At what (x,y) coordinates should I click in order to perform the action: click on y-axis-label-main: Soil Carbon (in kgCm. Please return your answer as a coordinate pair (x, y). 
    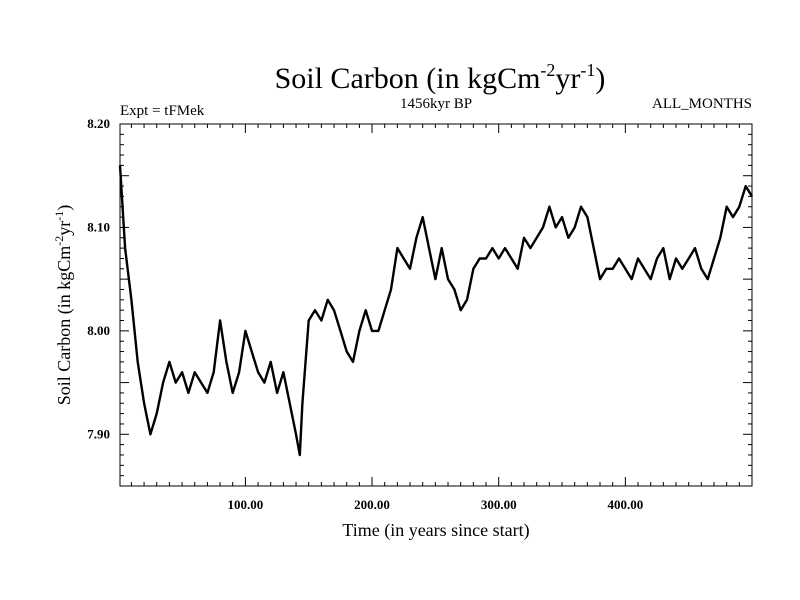
    Looking at the image, I should click on (64, 326).